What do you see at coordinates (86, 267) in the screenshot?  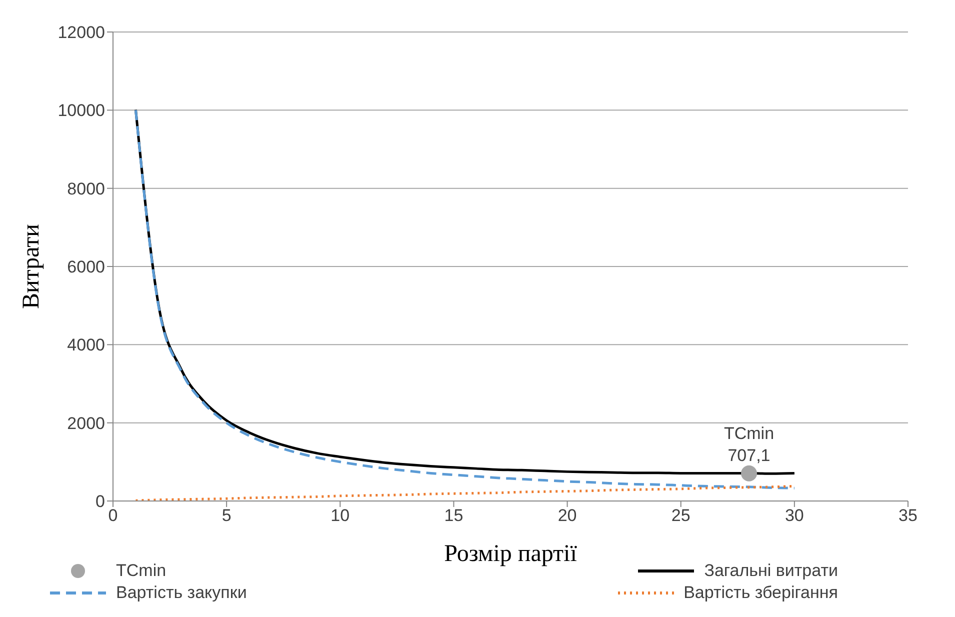 I see `y-tick-label: 6000` at bounding box center [86, 267].